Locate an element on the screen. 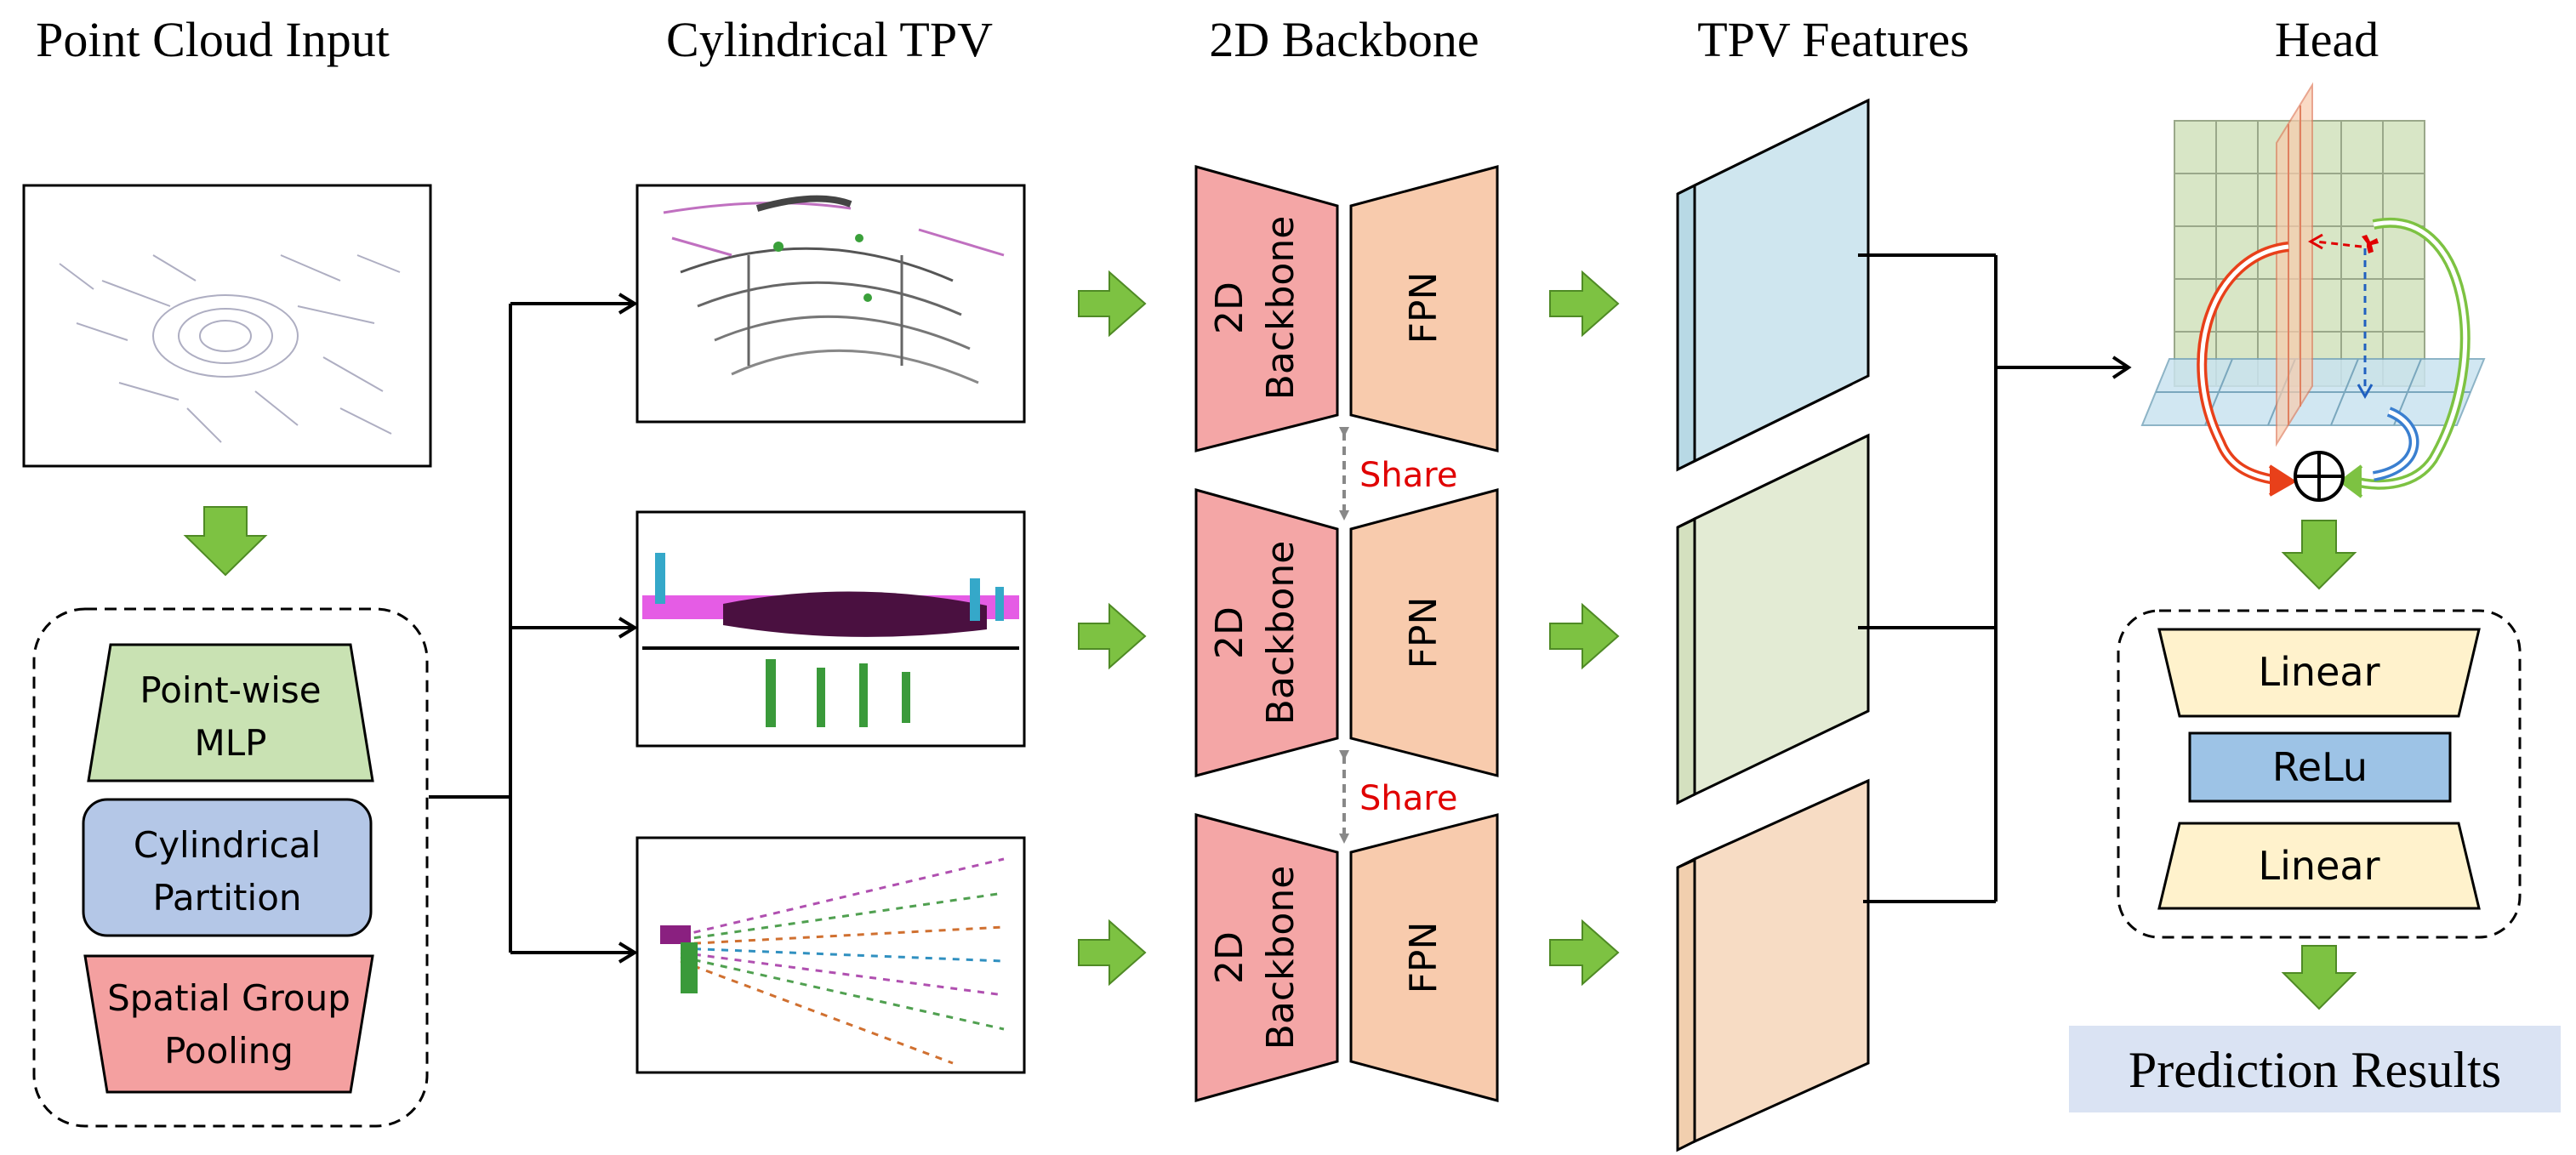 The image size is (2576, 1155). branch-connector is located at coordinates (530, 628).